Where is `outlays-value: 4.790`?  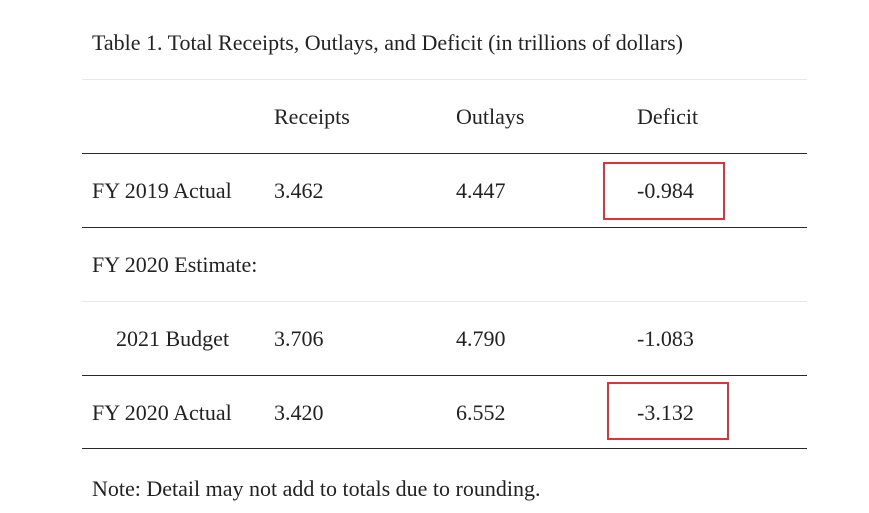 outlays-value: 4.790 is located at coordinates (481, 338).